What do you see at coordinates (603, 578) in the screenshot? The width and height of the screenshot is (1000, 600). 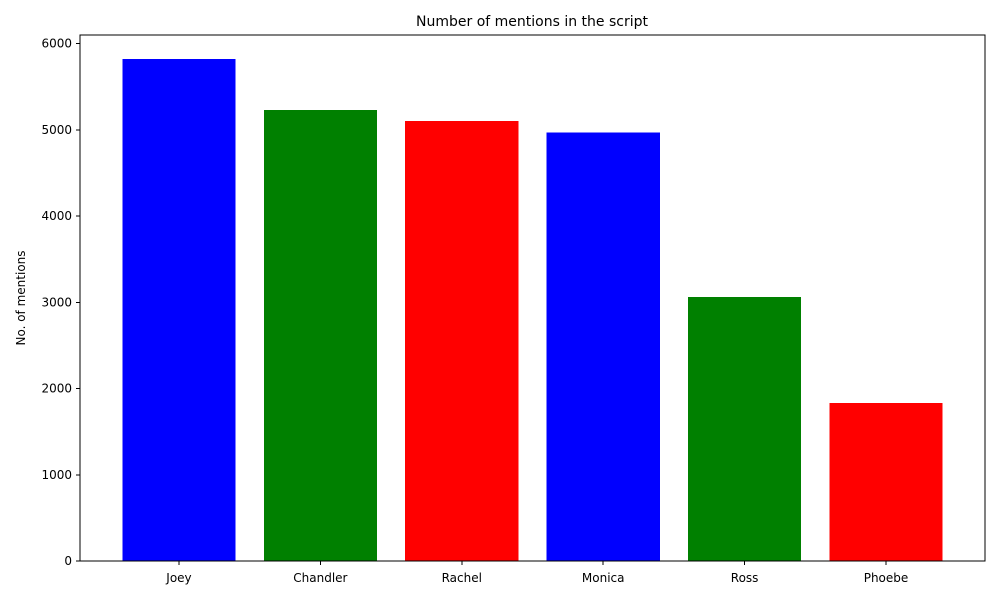 I see `x-tick-label-monica: Monica` at bounding box center [603, 578].